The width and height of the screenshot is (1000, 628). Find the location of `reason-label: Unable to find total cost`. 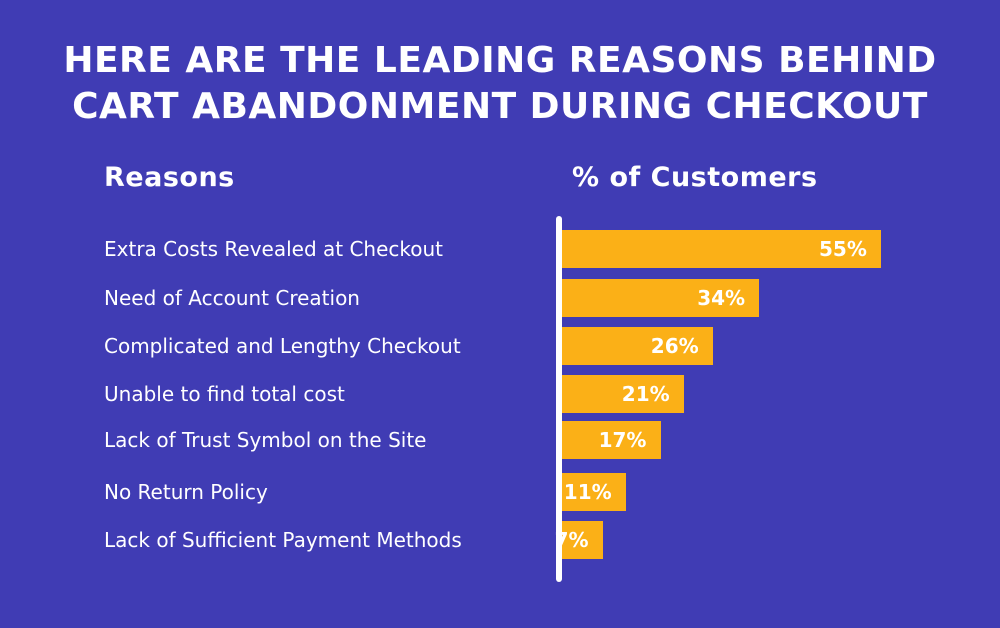

reason-label: Unable to find total cost is located at coordinates (224, 394).